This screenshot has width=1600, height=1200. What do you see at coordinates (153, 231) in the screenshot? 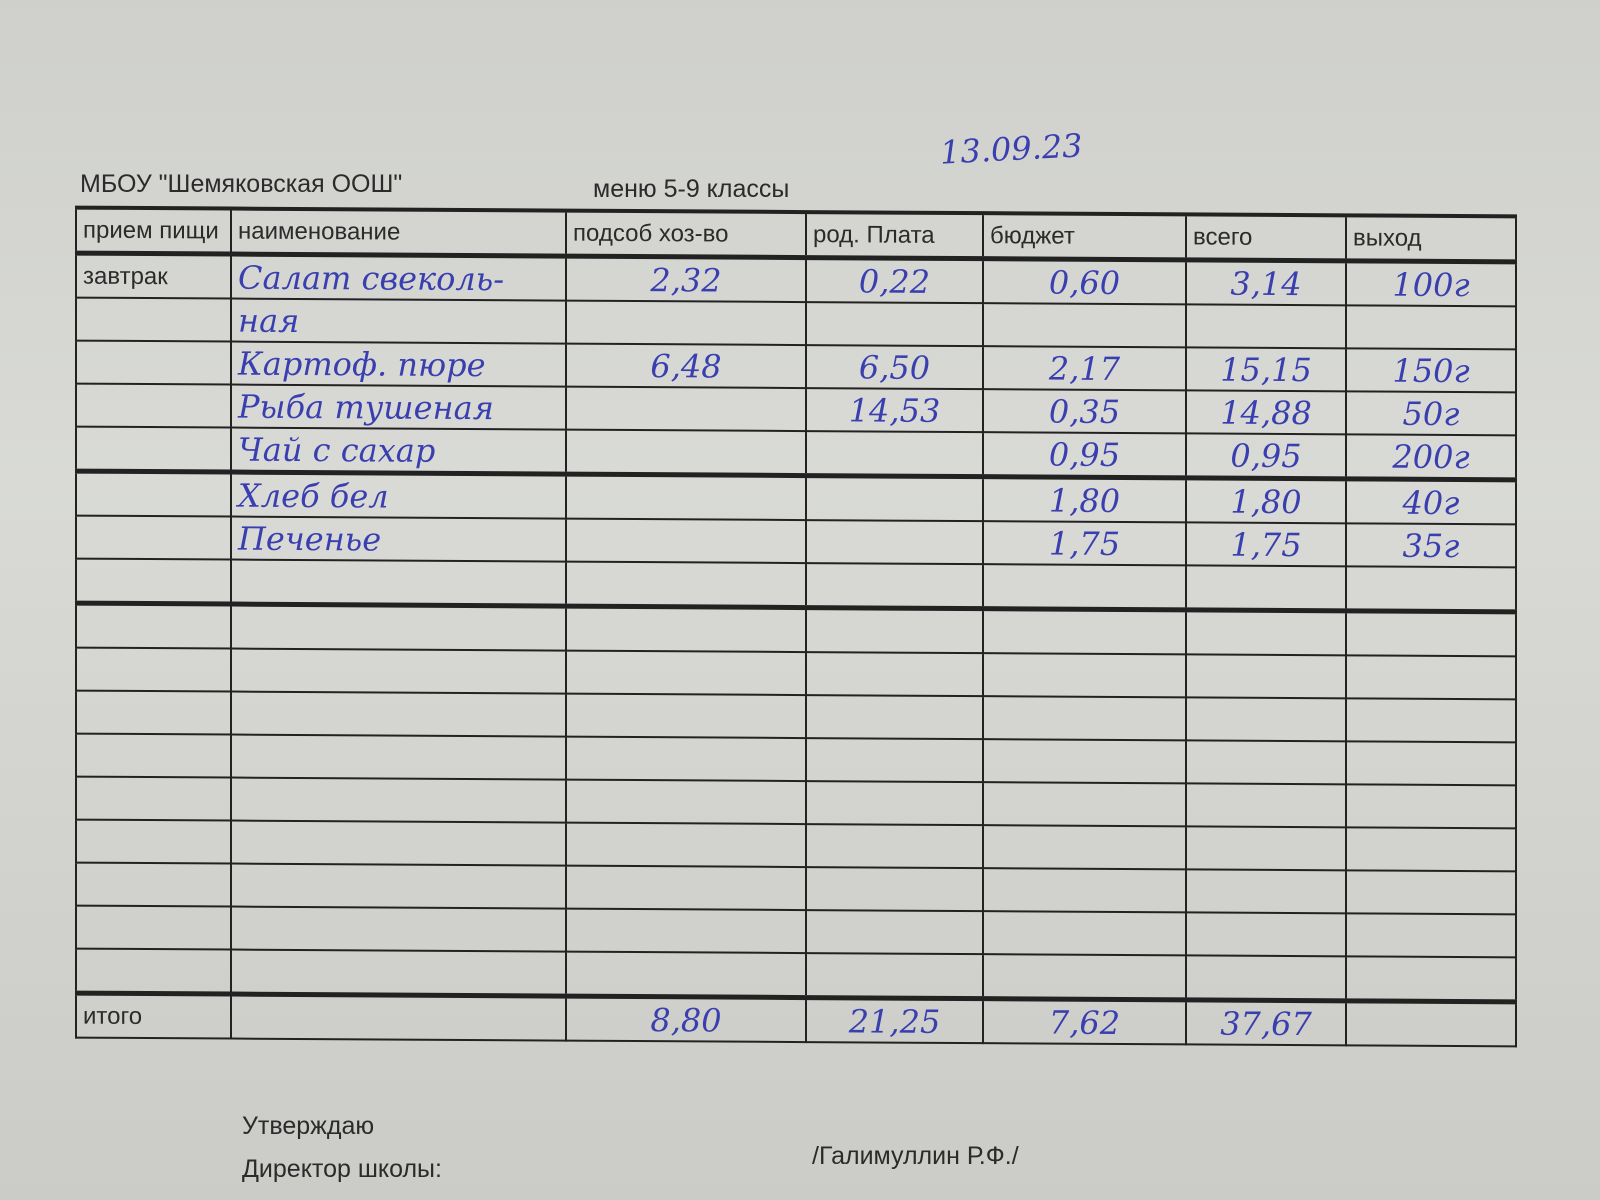
I see `cell-0: прием пищи` at bounding box center [153, 231].